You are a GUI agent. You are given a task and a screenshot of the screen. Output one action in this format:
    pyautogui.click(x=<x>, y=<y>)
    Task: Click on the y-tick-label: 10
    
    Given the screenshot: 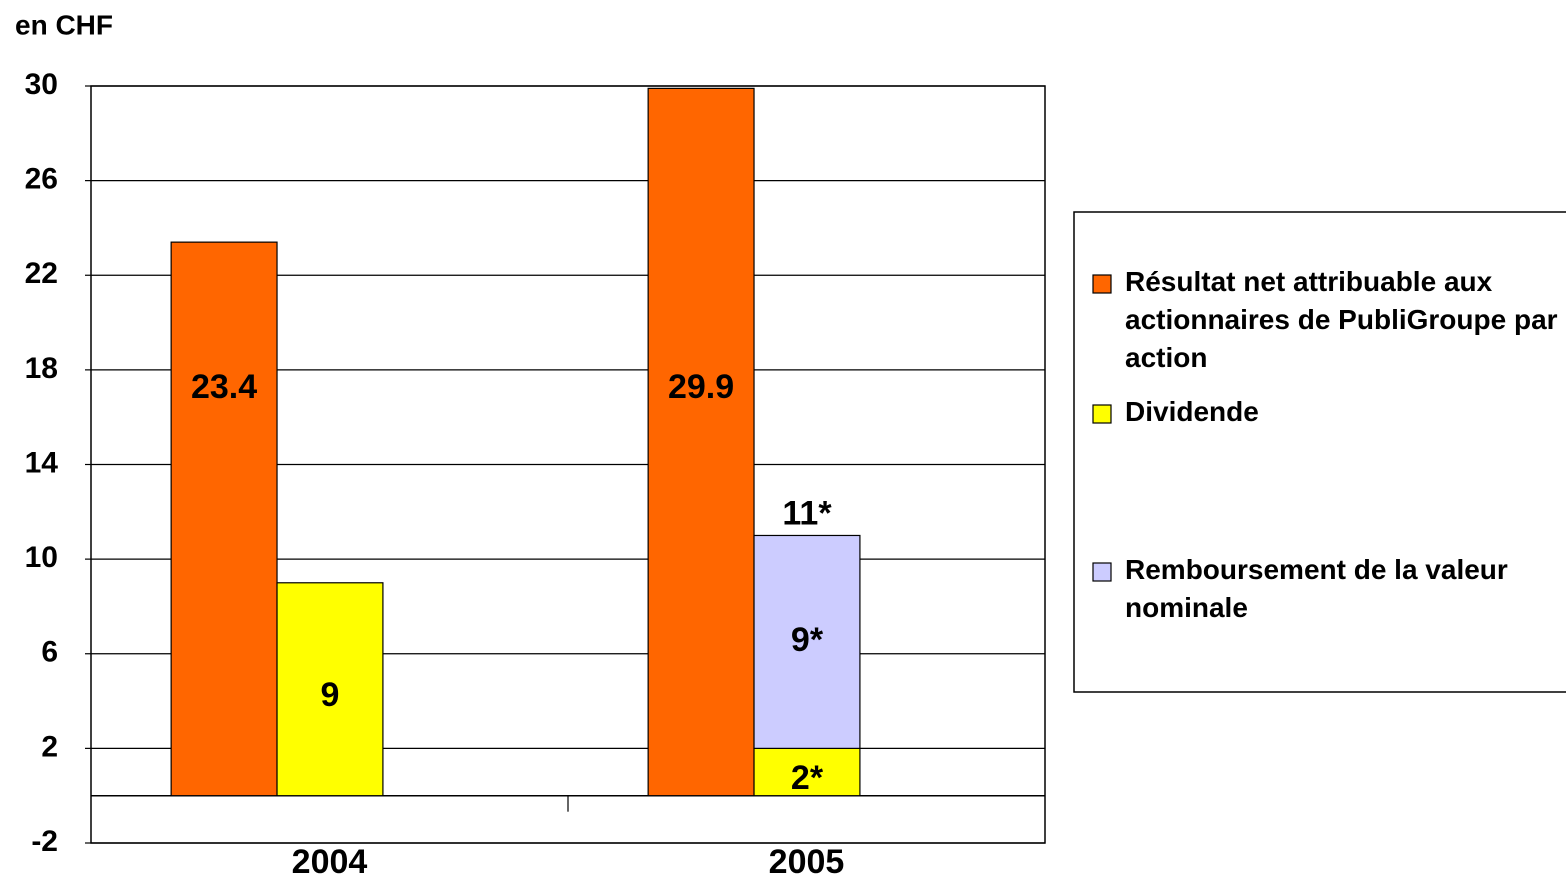 What is the action you would take?
    pyautogui.click(x=41, y=557)
    